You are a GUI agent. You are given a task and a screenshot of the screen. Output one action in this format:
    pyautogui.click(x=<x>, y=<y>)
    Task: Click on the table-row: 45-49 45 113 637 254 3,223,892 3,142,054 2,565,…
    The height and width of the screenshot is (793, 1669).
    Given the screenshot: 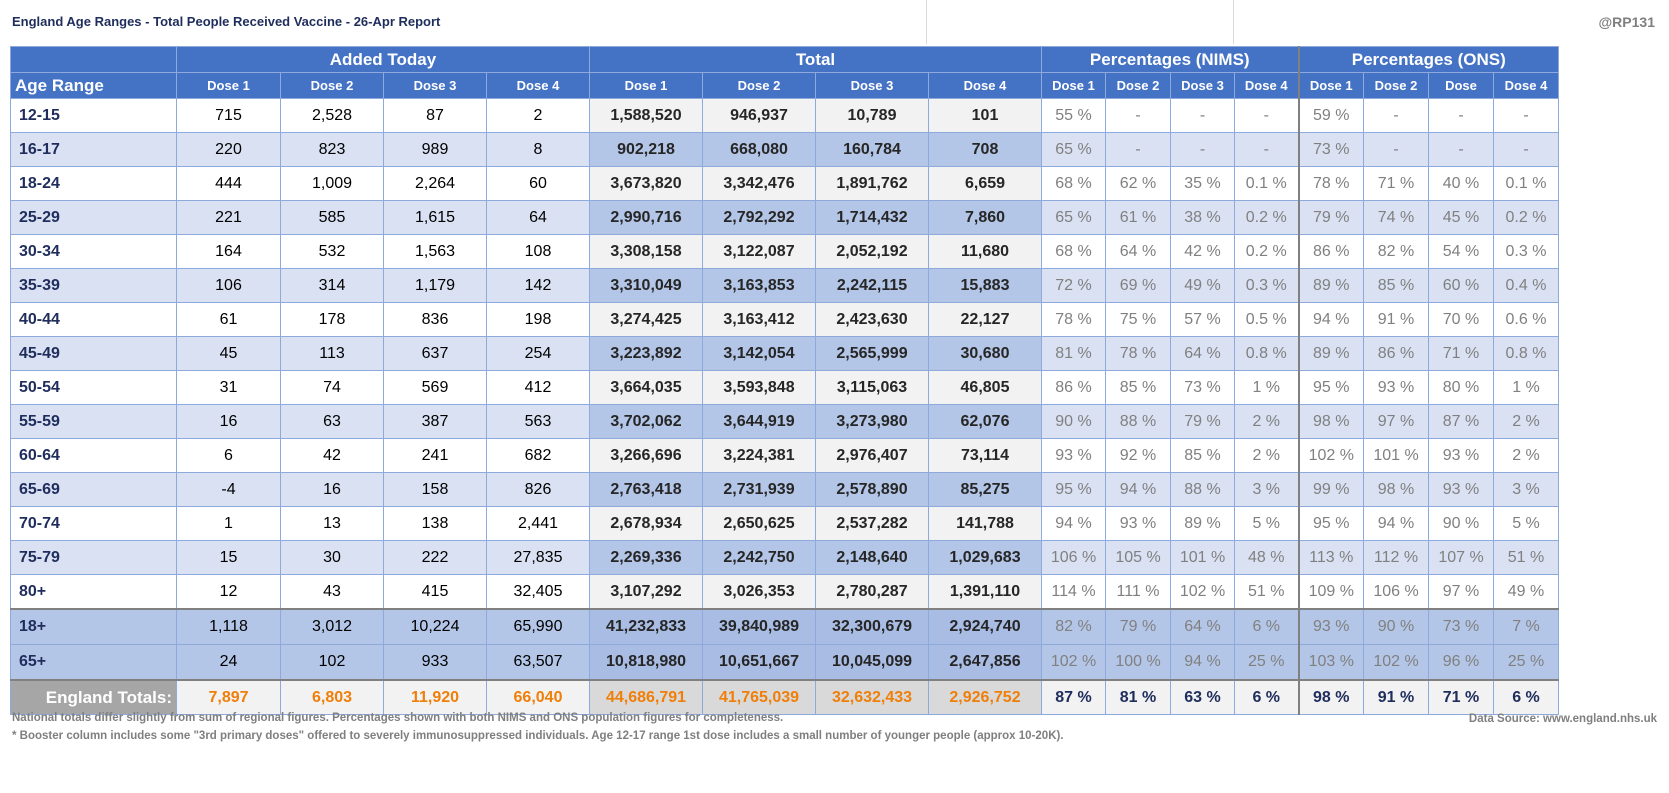 What is the action you would take?
    pyautogui.click(x=784, y=353)
    